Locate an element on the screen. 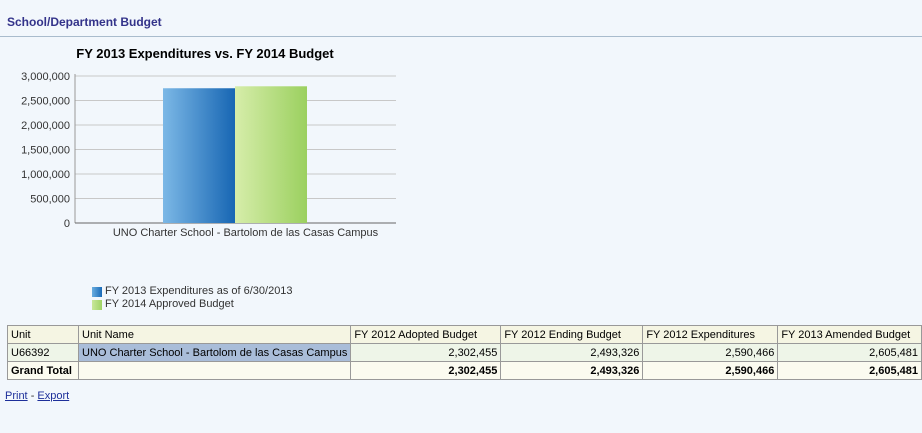  chart-title: FY 2013 Expenditures vs. FY 2014 Budget is located at coordinates (205, 53).